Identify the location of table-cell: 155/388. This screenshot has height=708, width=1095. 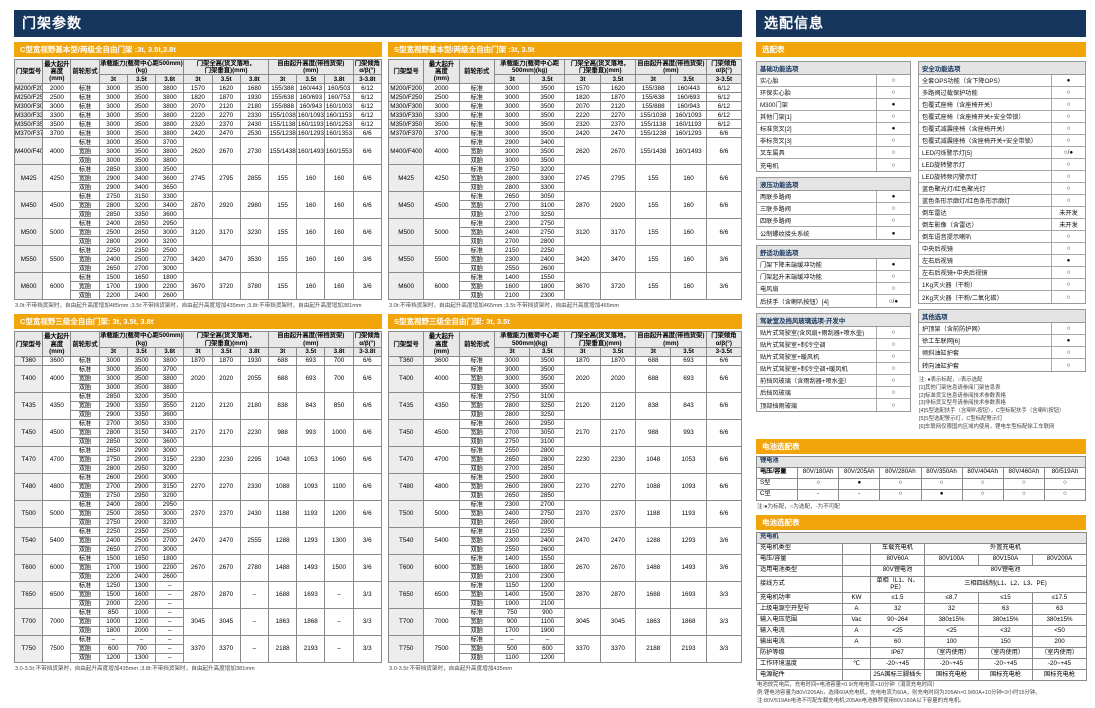
(282, 88).